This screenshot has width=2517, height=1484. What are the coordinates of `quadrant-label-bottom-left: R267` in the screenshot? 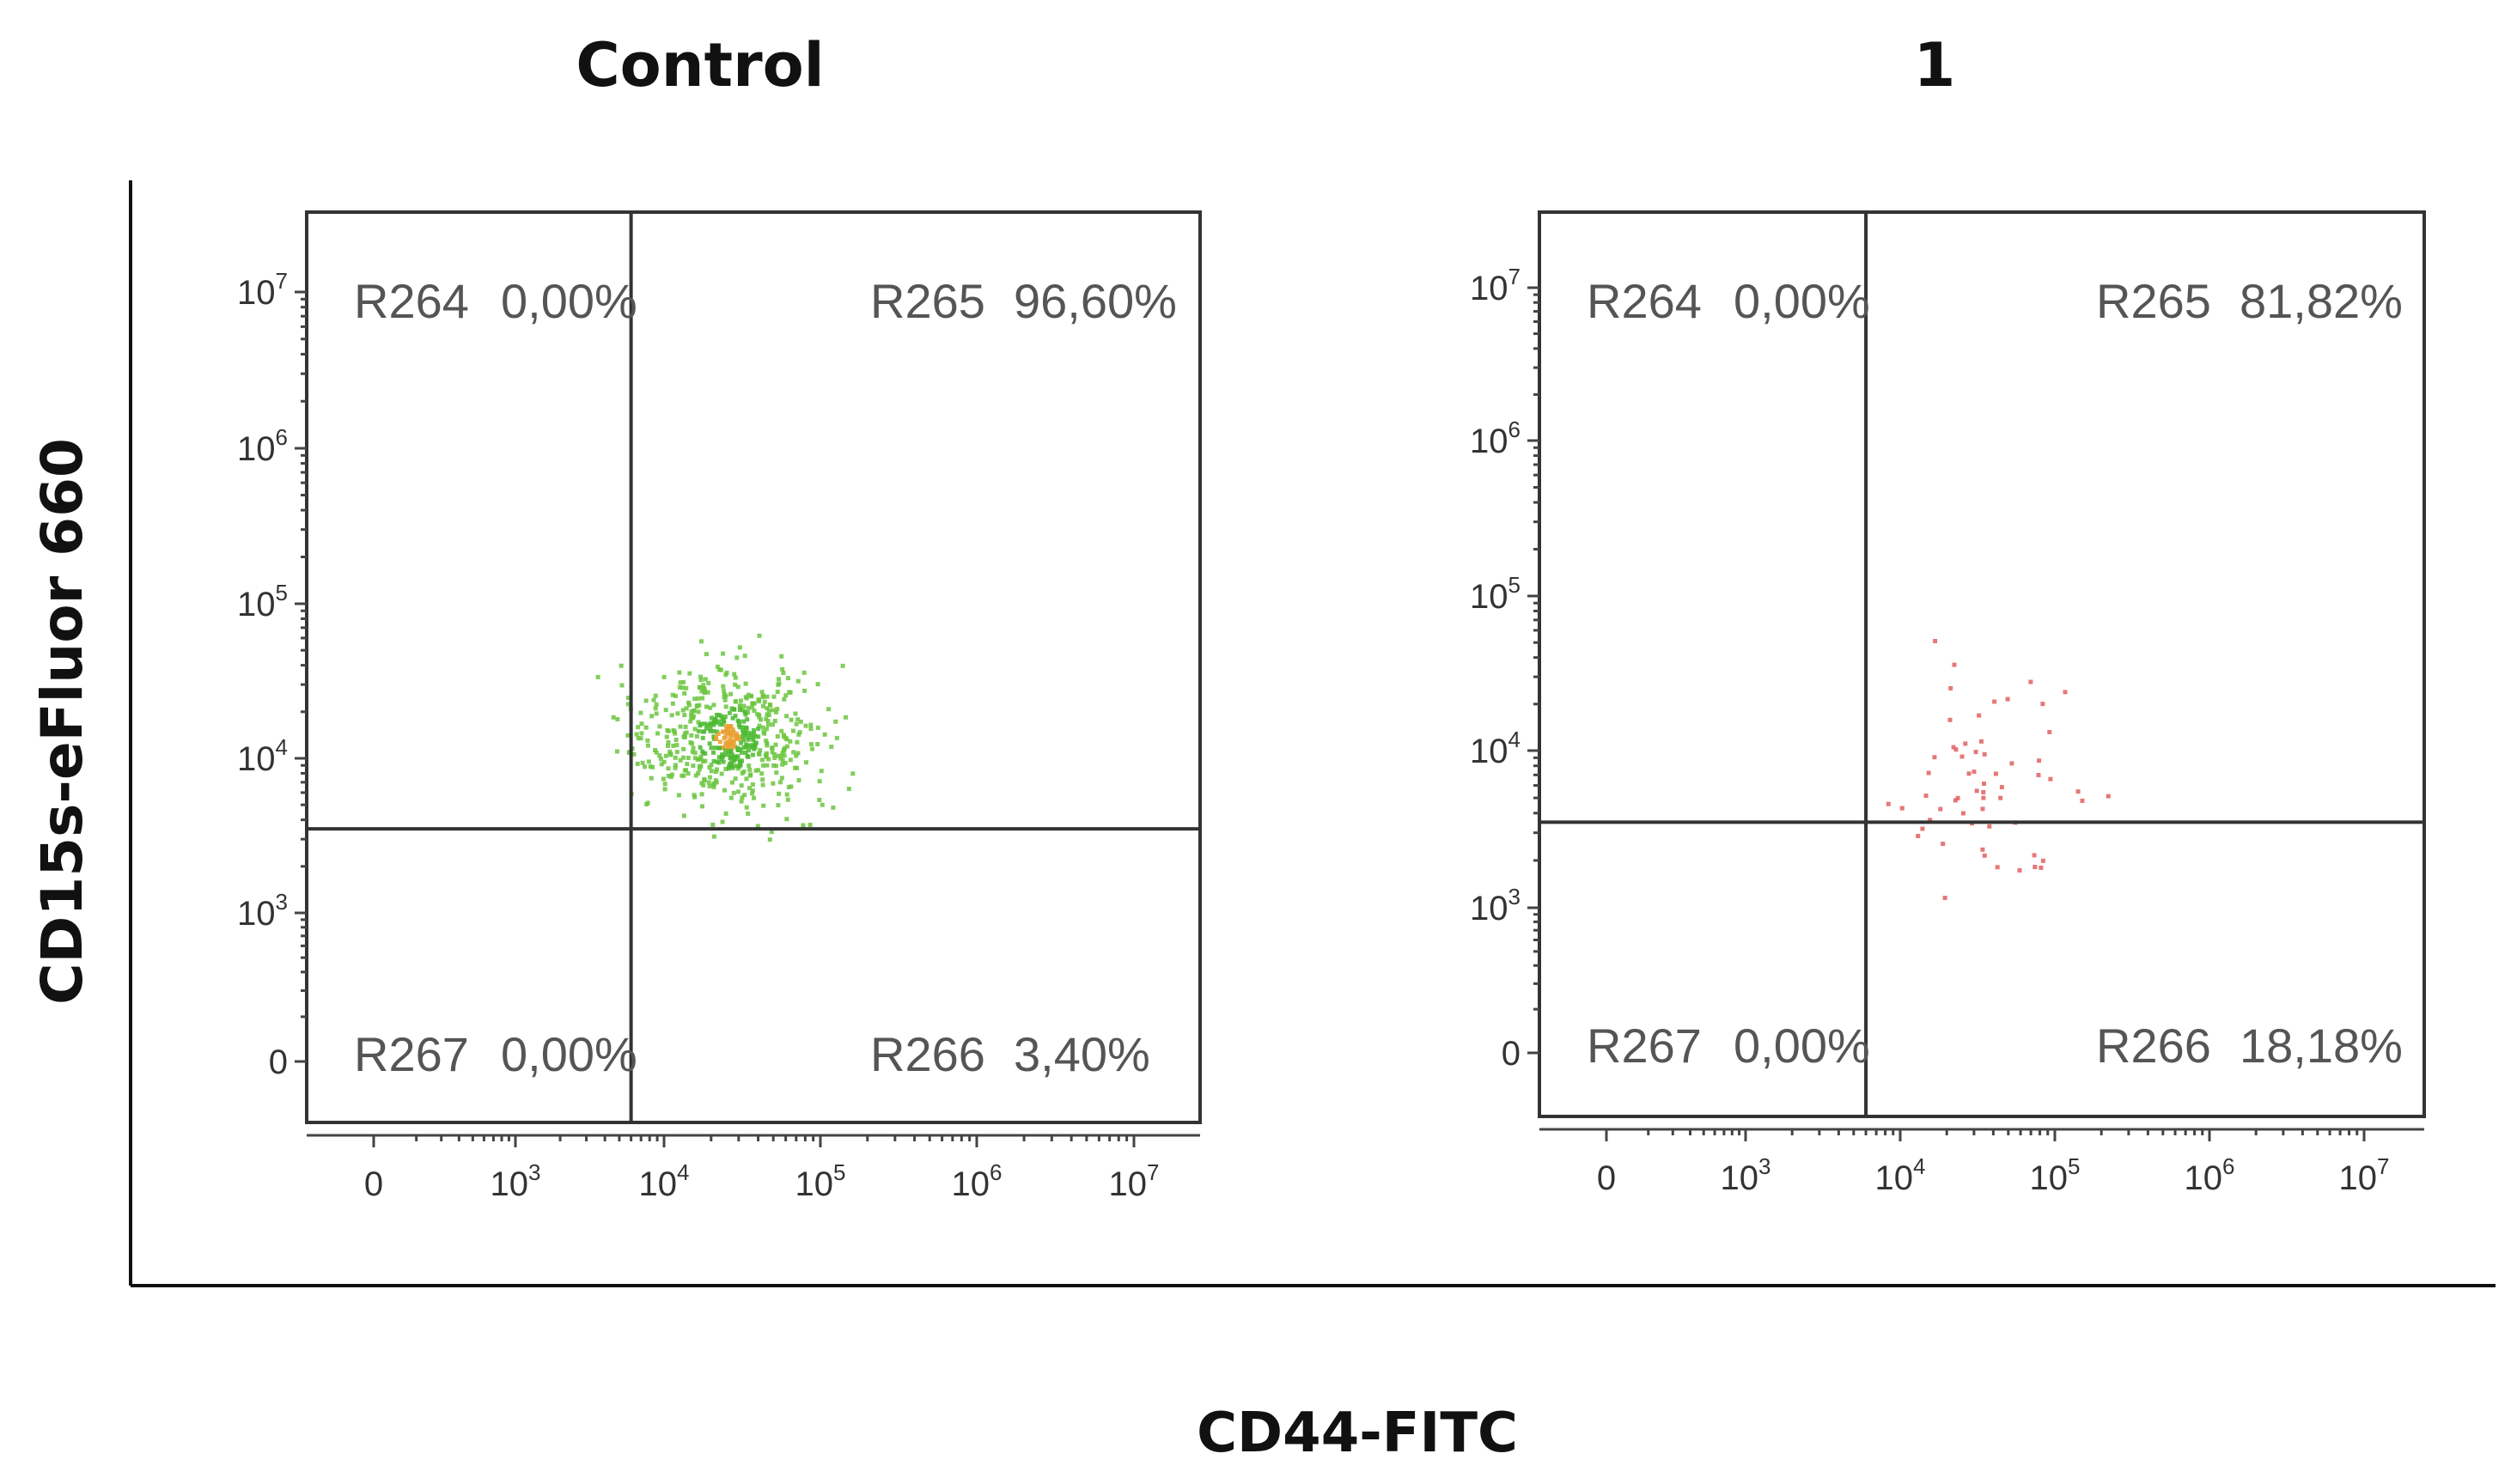 It's located at (411, 1054).